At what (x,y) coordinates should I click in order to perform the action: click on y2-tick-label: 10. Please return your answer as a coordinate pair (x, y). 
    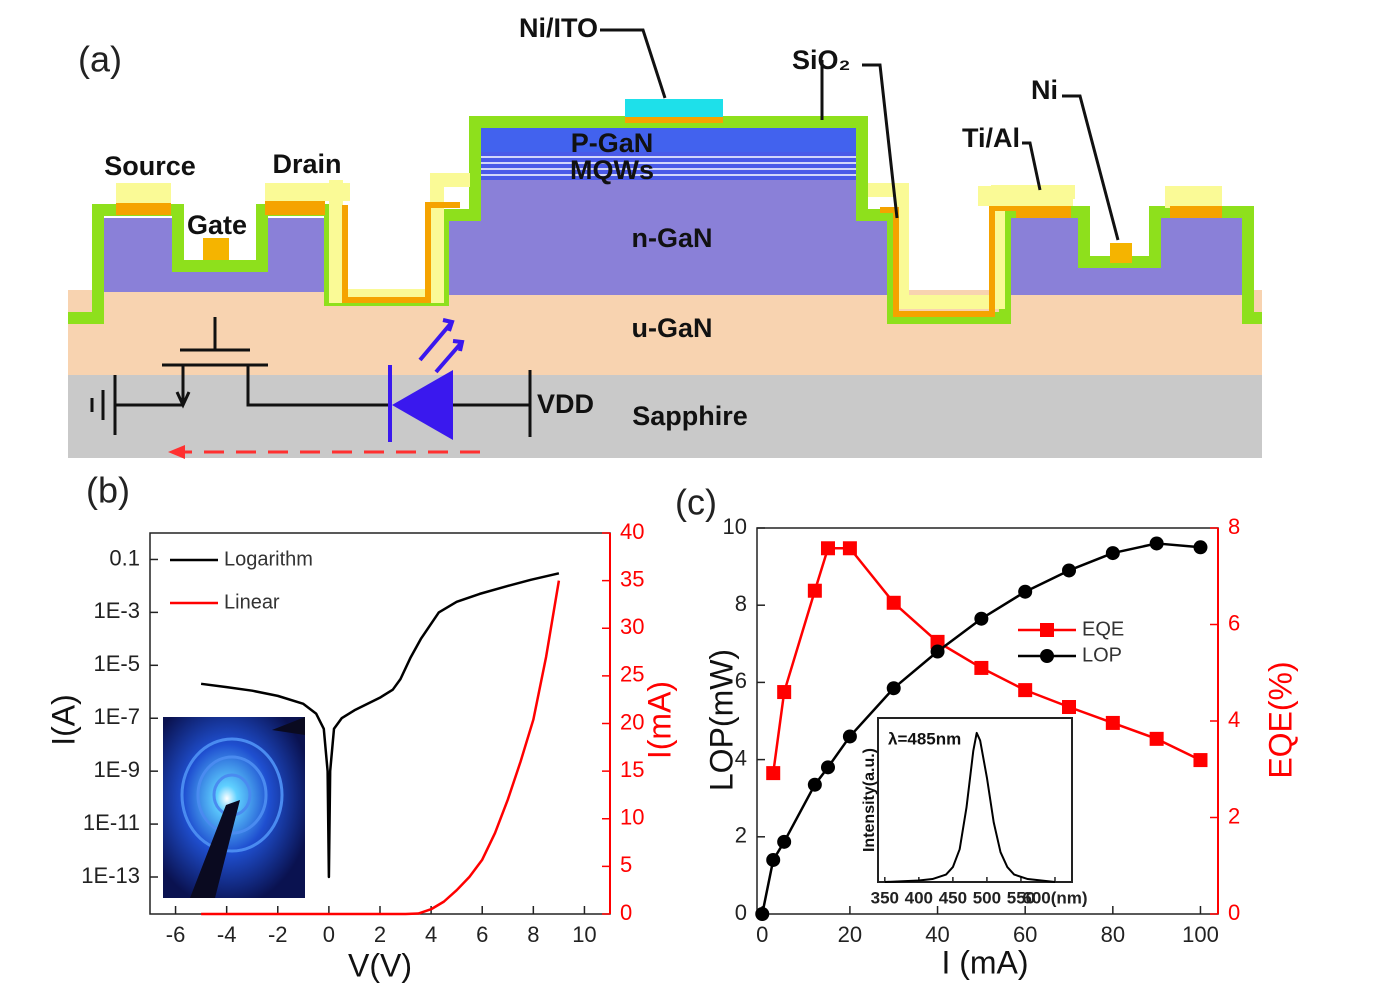
    Looking at the image, I should click on (632, 817).